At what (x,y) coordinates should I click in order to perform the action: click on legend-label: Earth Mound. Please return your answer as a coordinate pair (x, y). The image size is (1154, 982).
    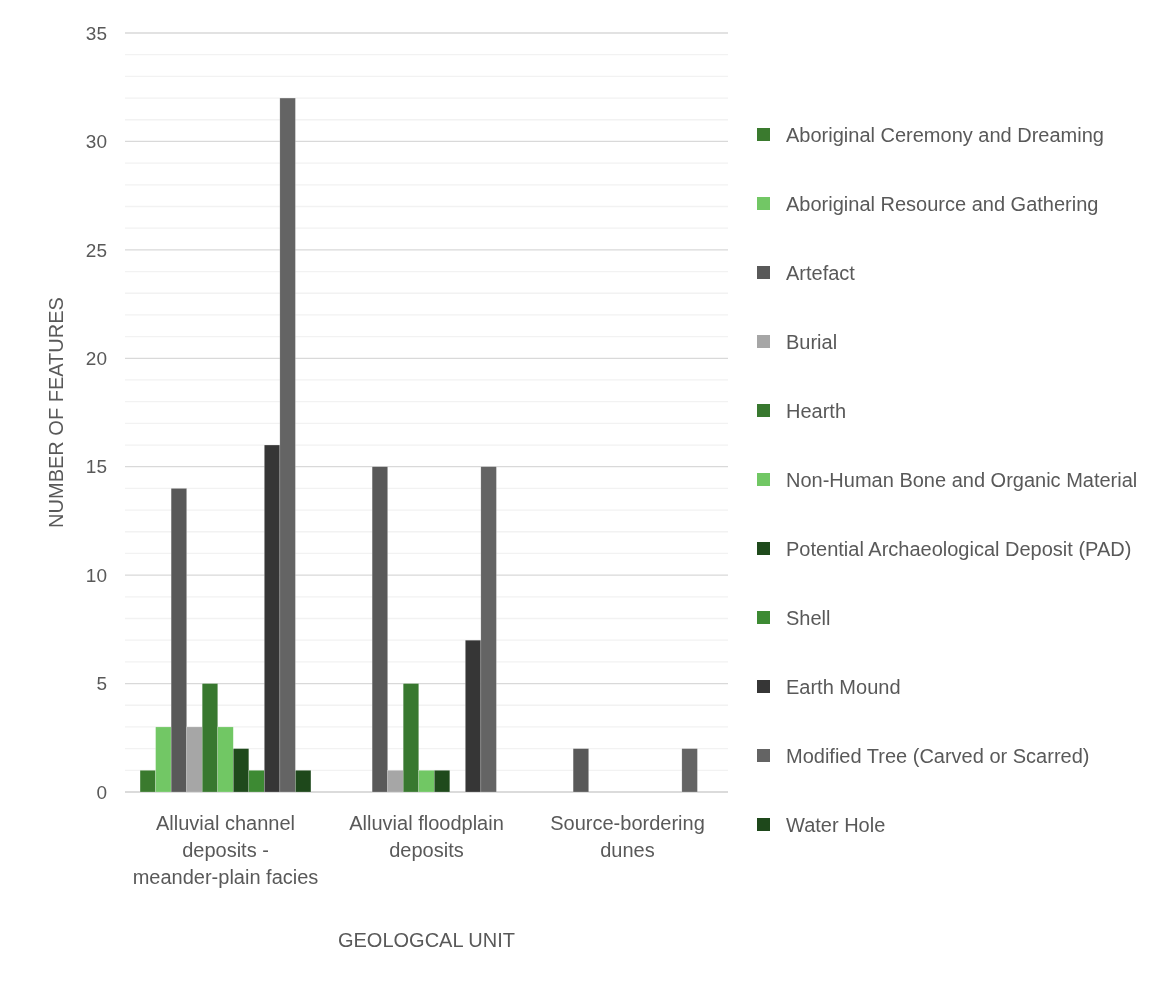
    Looking at the image, I should click on (843, 687).